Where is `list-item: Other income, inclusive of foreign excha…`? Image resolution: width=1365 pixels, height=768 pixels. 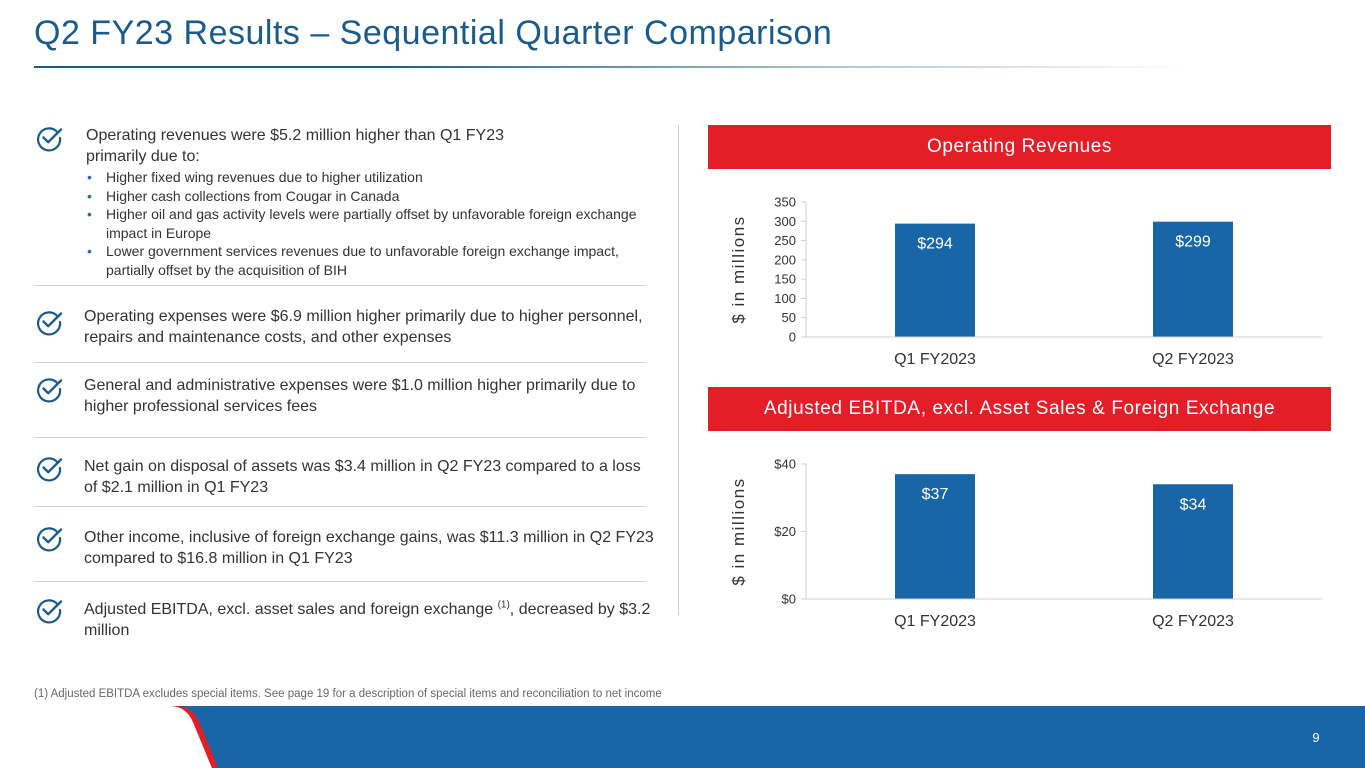
list-item: Other income, inclusive of foreign excha… is located at coordinates (344, 544).